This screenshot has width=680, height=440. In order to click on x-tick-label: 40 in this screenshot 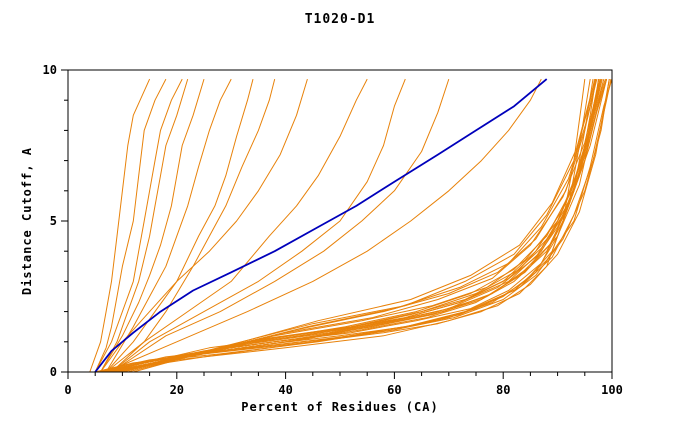, I will do `click(285, 390)`.